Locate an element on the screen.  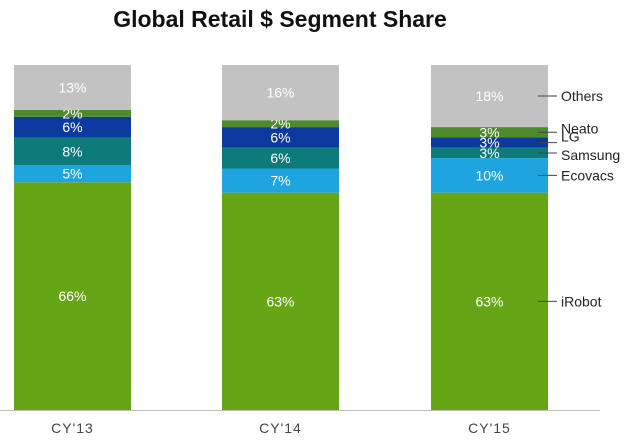
legend-label-ecovacs: Ecovacs is located at coordinates (587, 175).